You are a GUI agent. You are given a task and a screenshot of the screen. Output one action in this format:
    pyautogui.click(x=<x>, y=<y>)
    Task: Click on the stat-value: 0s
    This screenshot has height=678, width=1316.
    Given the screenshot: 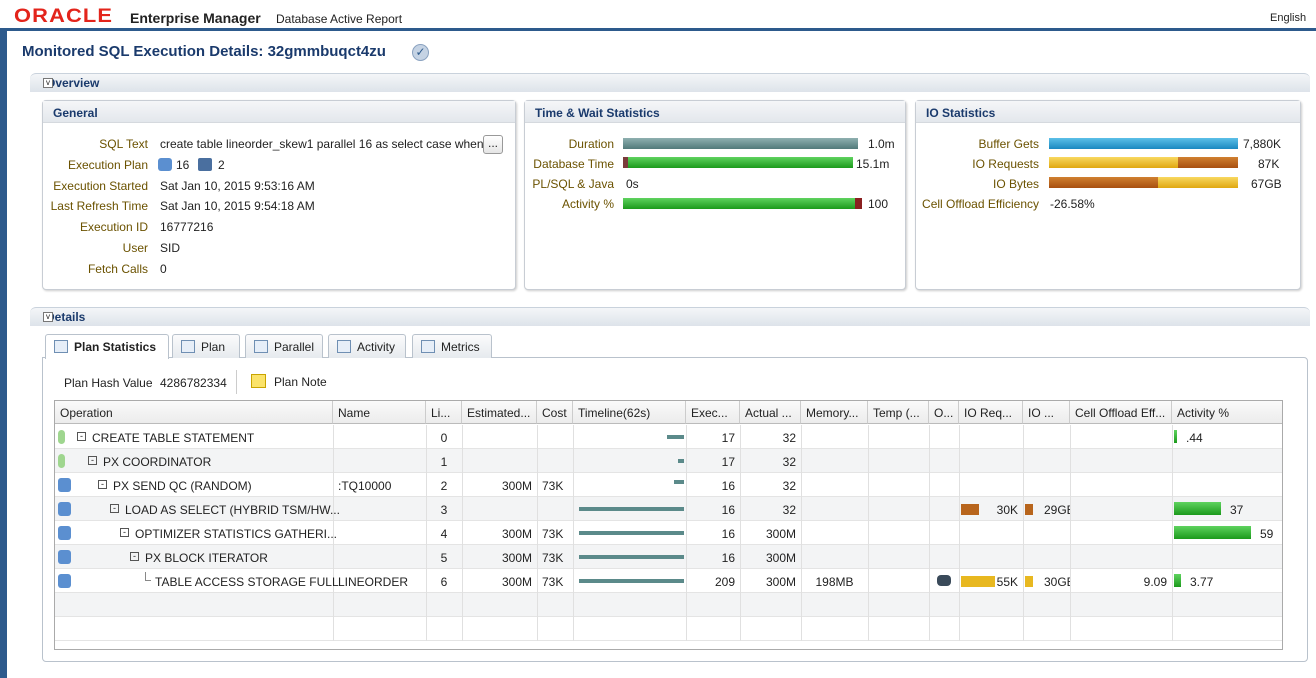 What is the action you would take?
    pyautogui.click(x=632, y=184)
    